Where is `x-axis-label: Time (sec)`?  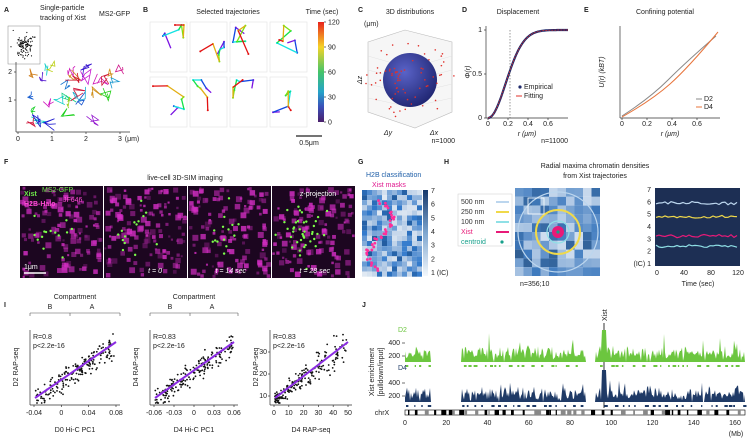
x-axis-label: Time (sec) is located at coordinates (698, 284).